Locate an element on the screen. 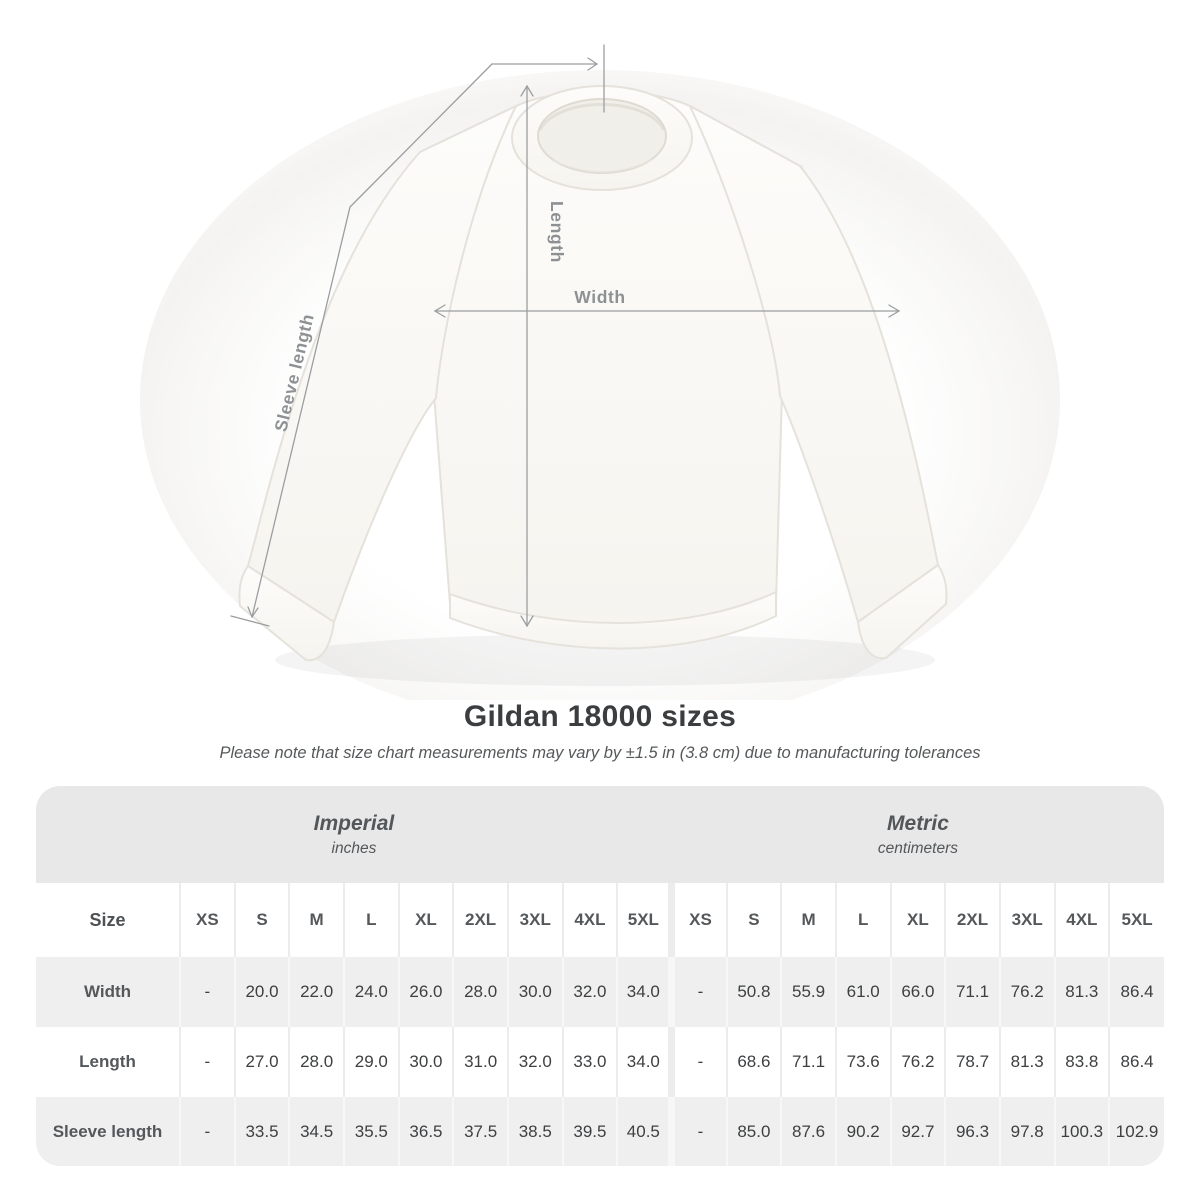 This screenshot has height=1200, width=1200. sweatshirt-waistband is located at coordinates (613, 620).